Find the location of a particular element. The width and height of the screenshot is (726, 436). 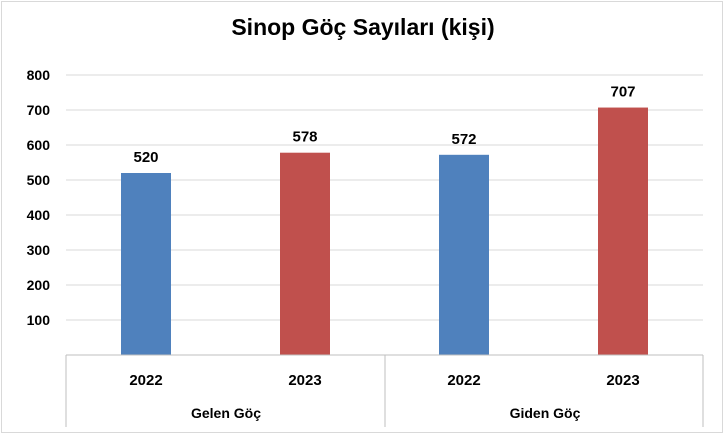

bar-gelen-göç-2022 is located at coordinates (146, 264).